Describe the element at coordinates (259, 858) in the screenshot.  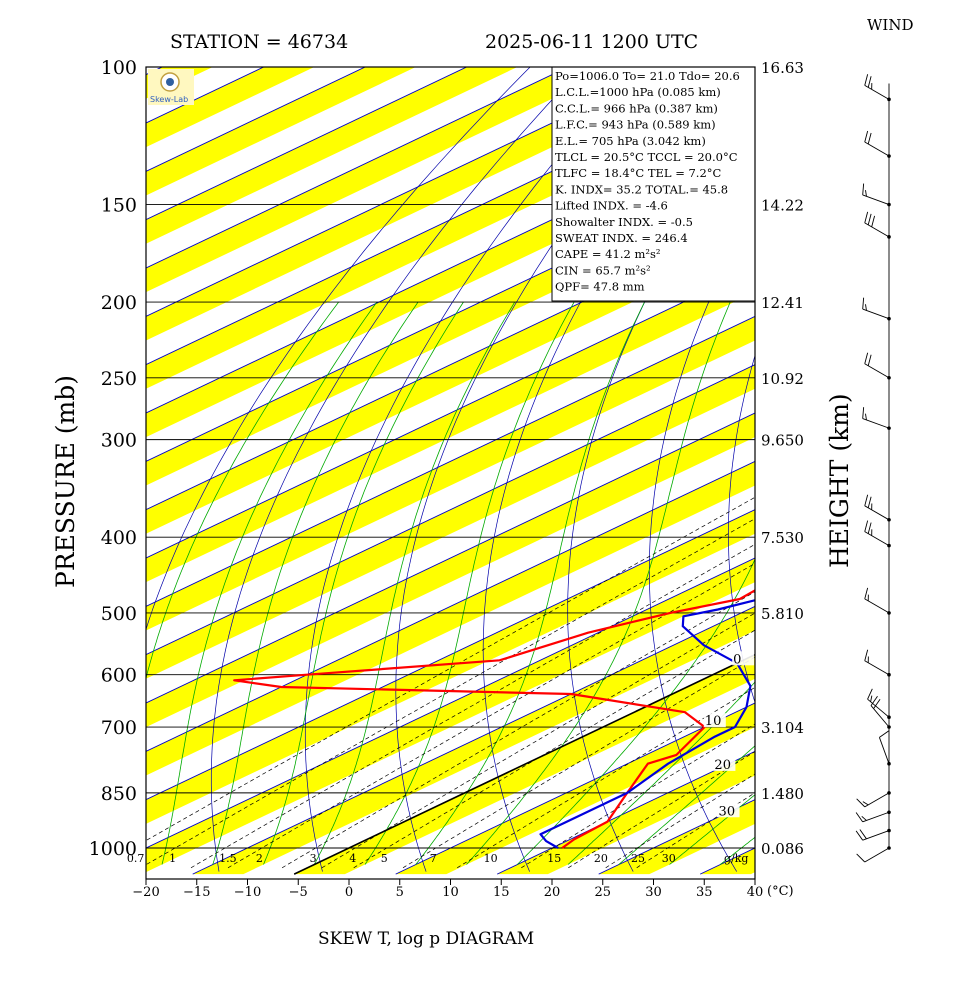
I see `mixing-ratio-label: 2` at that location.